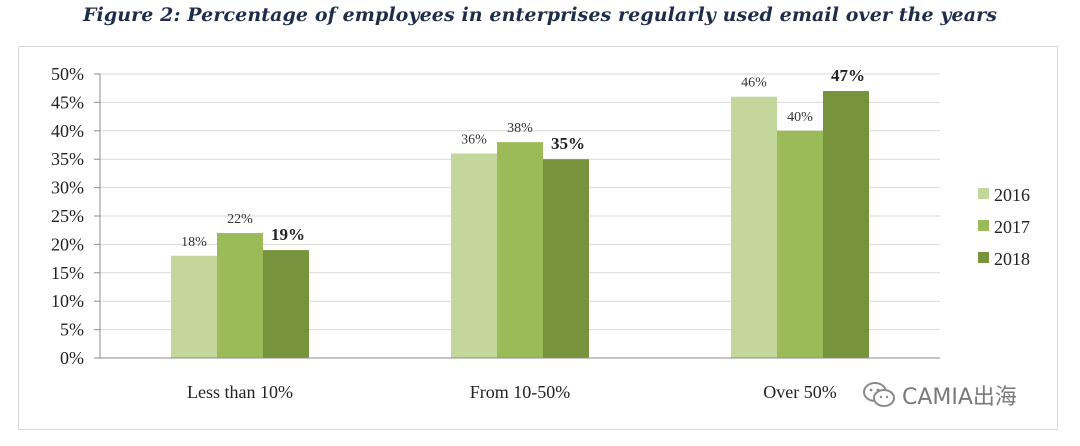 This screenshot has width=1080, height=446. I want to click on legend-swatch-2017, so click(983, 225).